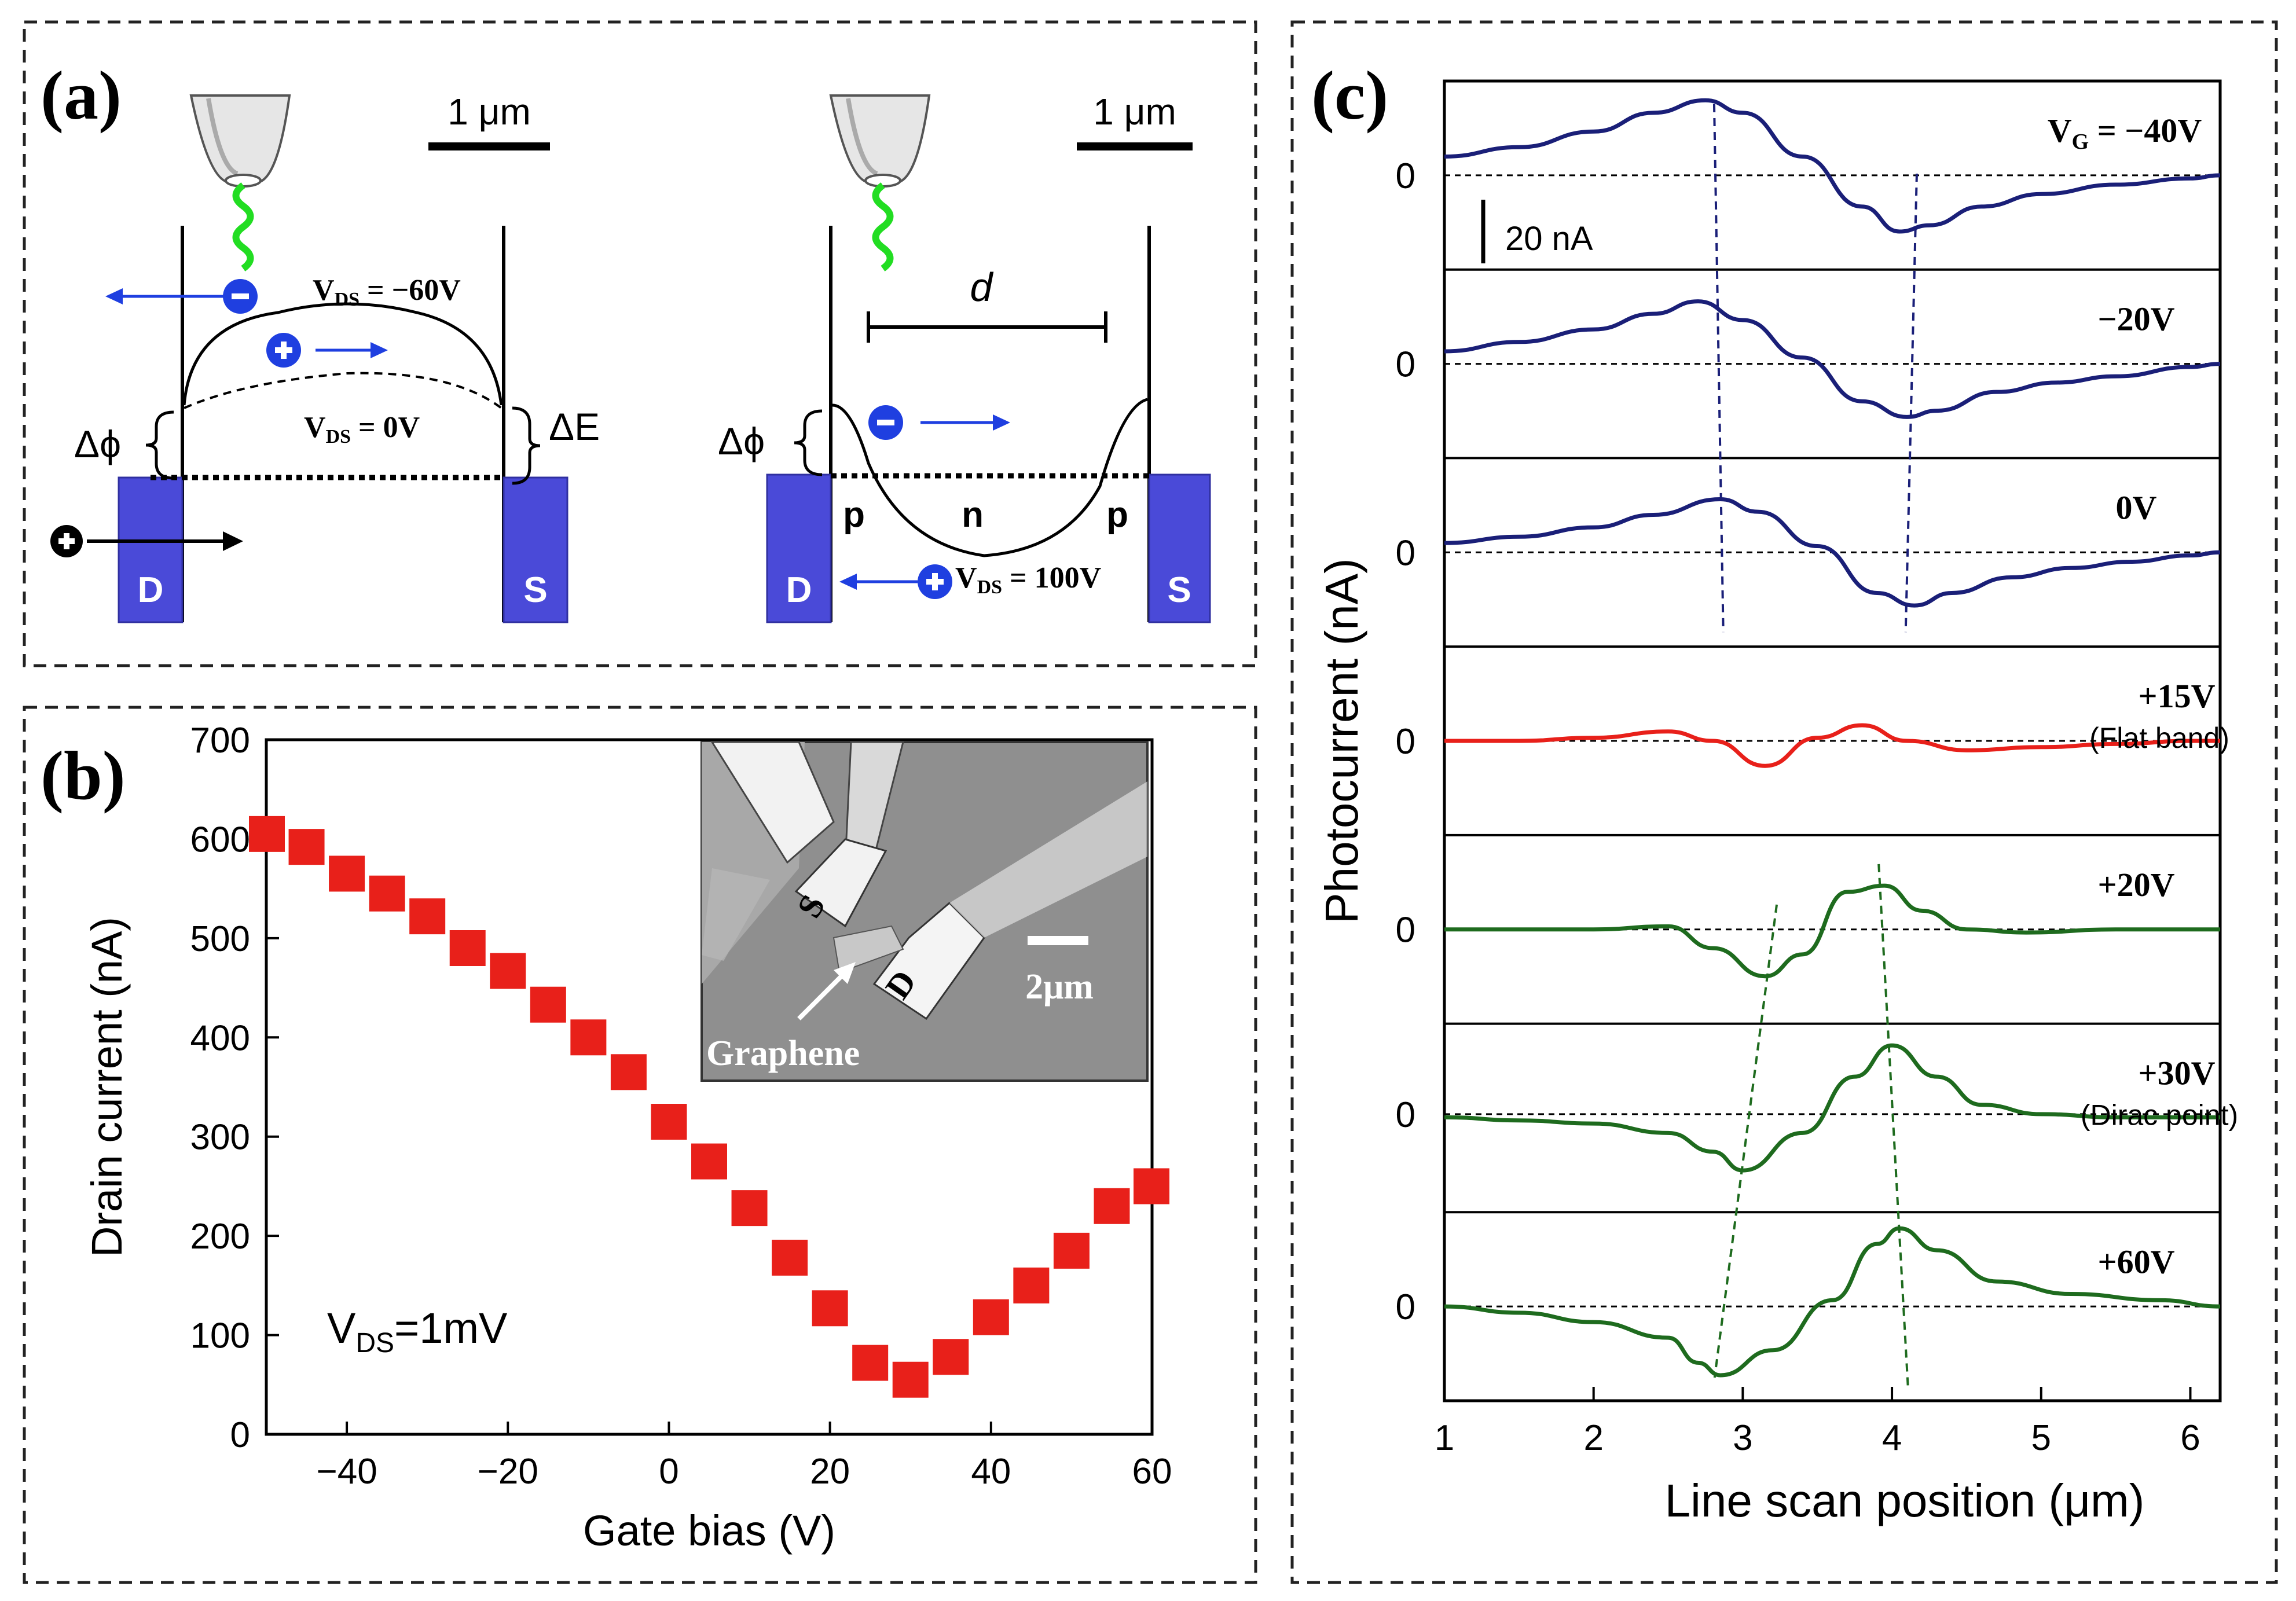  What do you see at coordinates (1549, 239) in the screenshot?
I see `photocurrent-scale-label: 20 nA` at bounding box center [1549, 239].